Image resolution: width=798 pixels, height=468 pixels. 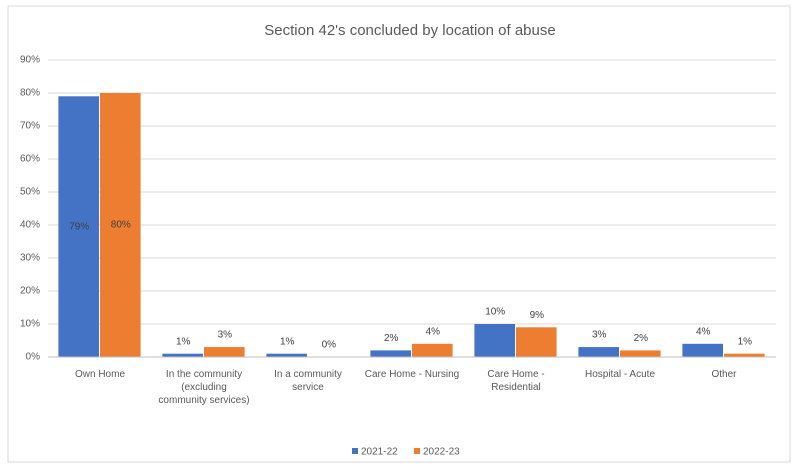 I want to click on y-tick-label: 40%, so click(x=30, y=225).